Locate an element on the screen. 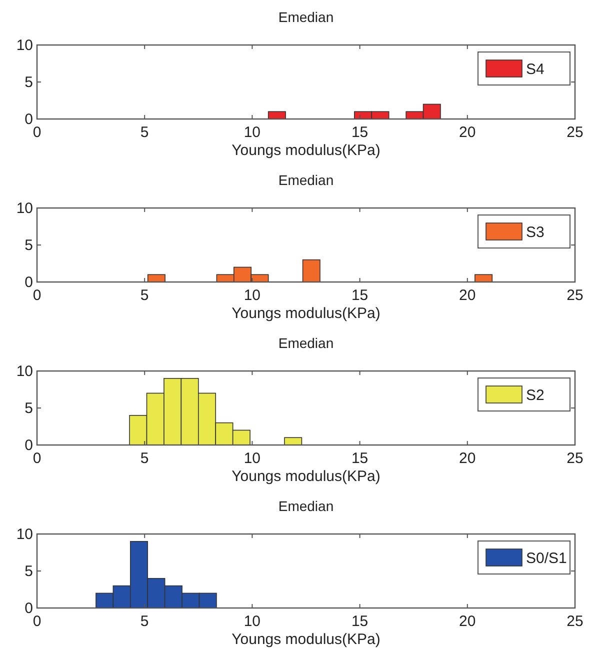 This screenshot has width=590, height=656. legend-label: S4 is located at coordinates (535, 69).